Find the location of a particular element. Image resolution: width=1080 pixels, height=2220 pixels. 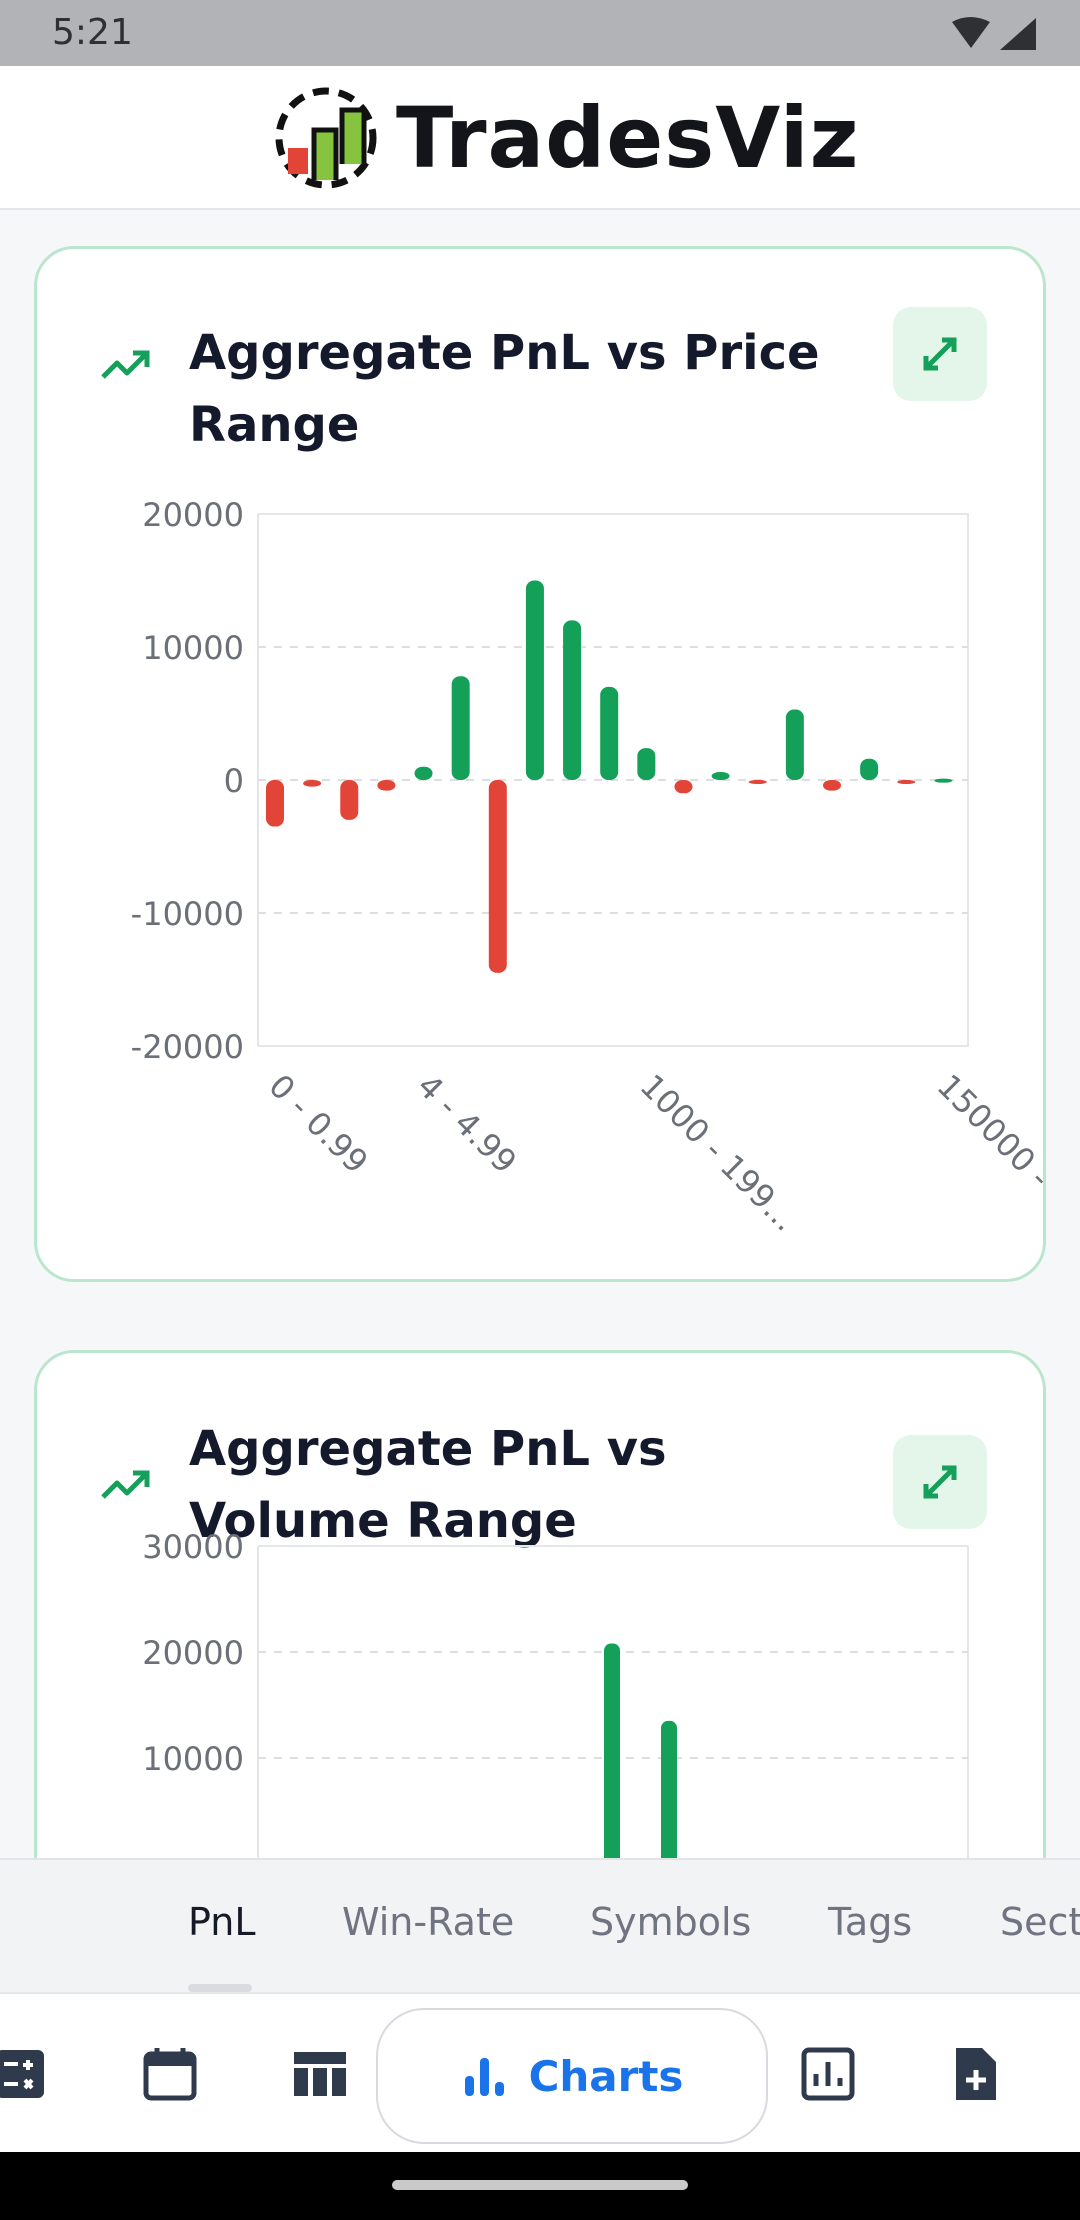

bottom-navigation: Charts is located at coordinates (540, 2072).